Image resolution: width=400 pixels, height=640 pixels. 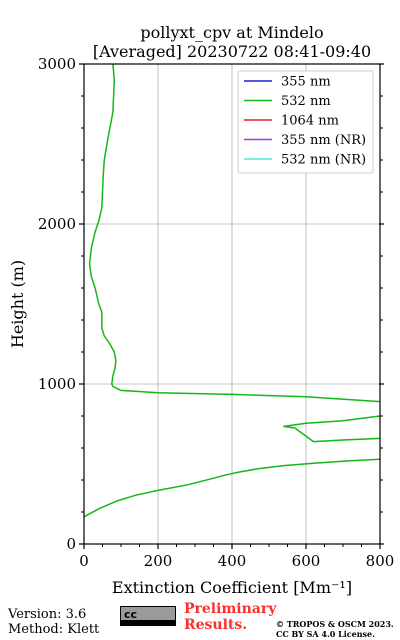 I want to click on y-tick-label: 3000, so click(x=57, y=64).